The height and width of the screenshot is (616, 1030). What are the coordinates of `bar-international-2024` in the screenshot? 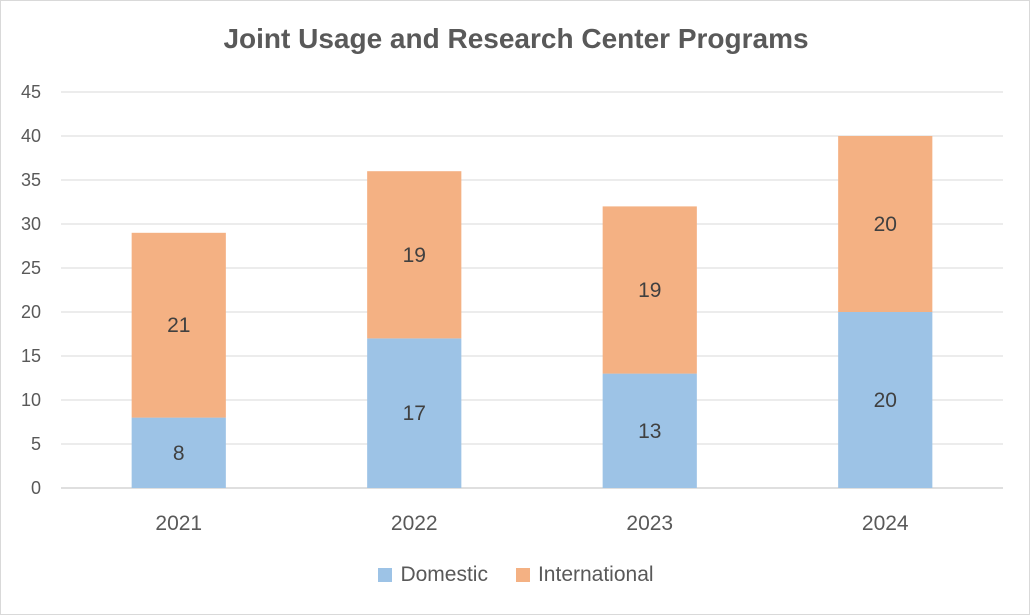 It's located at (885, 224).